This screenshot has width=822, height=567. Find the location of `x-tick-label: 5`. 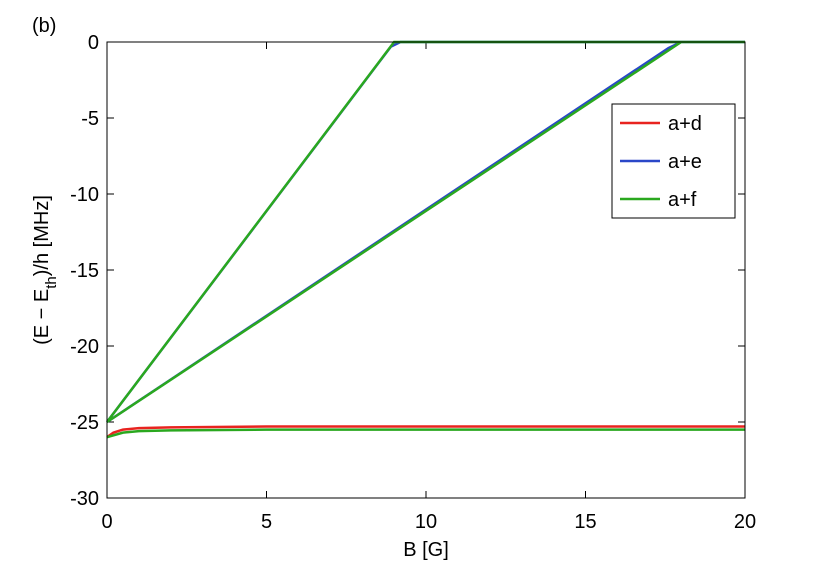

x-tick-label: 5 is located at coordinates (266, 522).